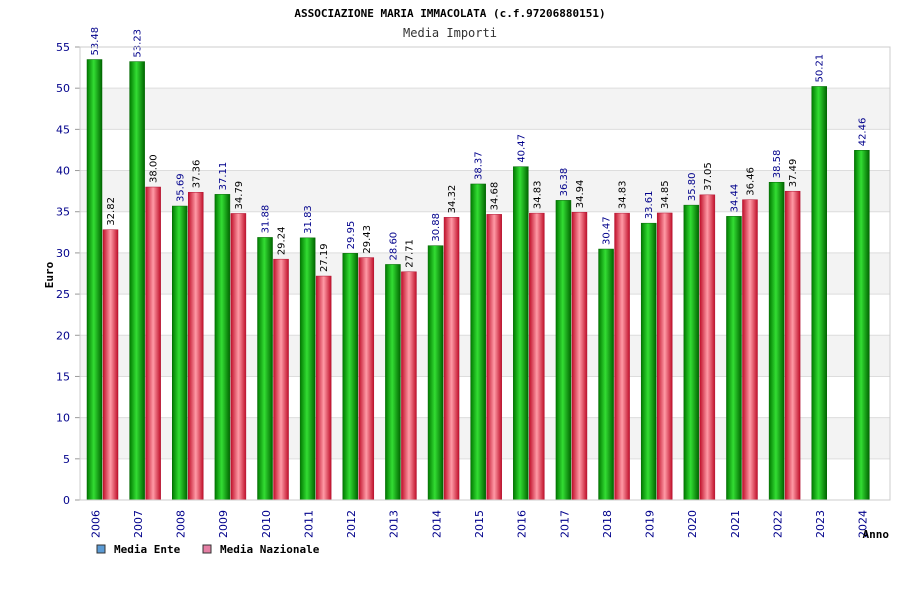  Describe the element at coordinates (265, 369) in the screenshot. I see `bar-media-ente-2010` at that location.